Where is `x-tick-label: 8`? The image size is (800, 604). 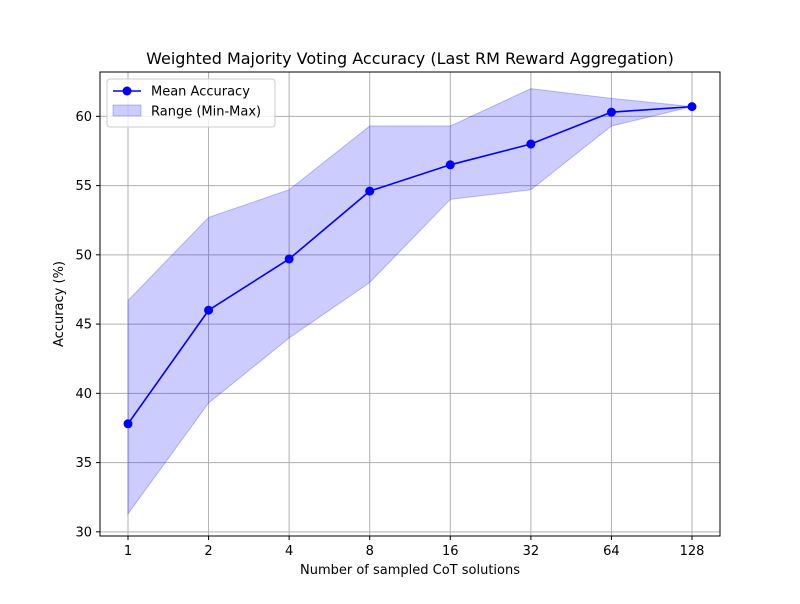
x-tick-label: 8 is located at coordinates (370, 551).